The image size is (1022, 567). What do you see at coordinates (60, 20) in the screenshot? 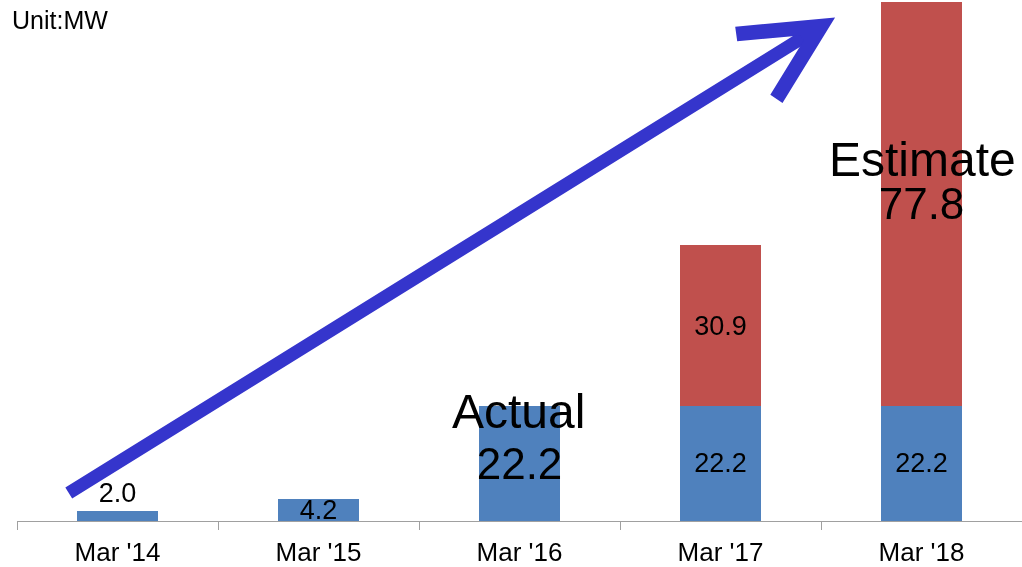
I see `annotation: Unit:MW` at bounding box center [60, 20].